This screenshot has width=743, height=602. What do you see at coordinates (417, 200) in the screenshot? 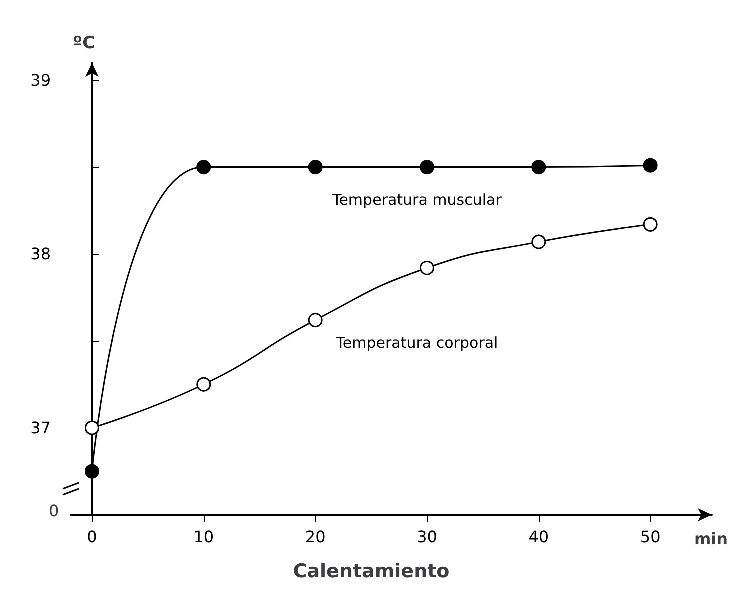
I see `series-label: Temperatura muscular` at bounding box center [417, 200].